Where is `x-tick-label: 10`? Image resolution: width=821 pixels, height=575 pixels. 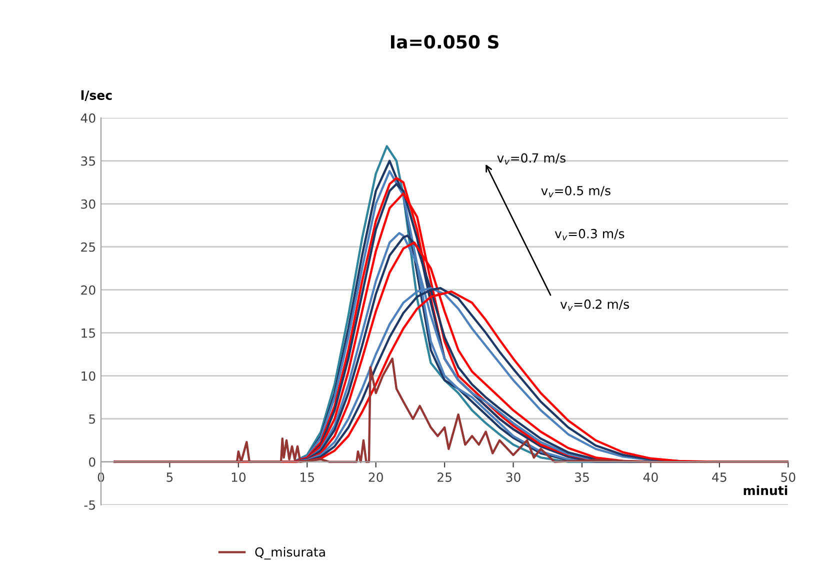 x-tick-label: 10 is located at coordinates (239, 477).